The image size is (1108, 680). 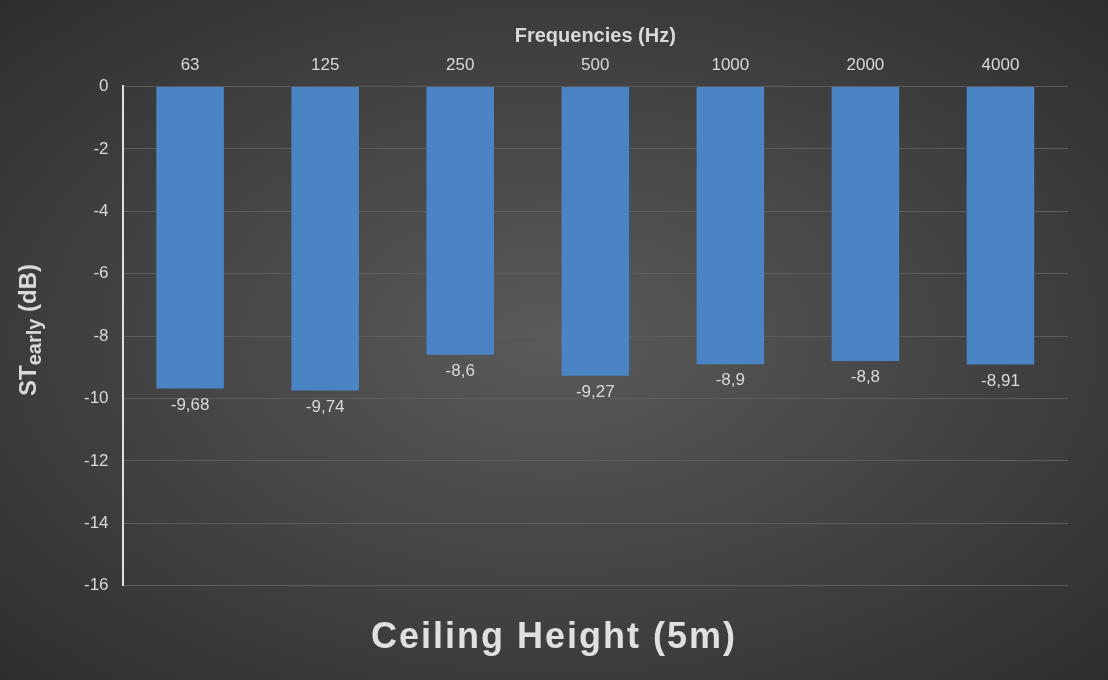 What do you see at coordinates (1000, 380) in the screenshot?
I see `data-label: -8,91` at bounding box center [1000, 380].